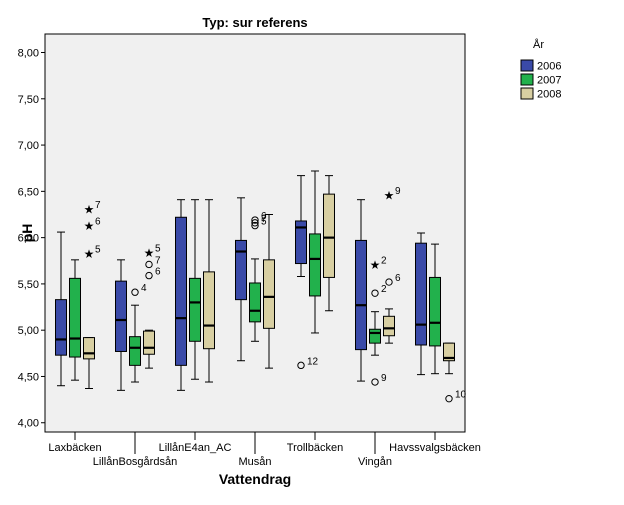 The width and height of the screenshot is (624, 505). Describe the element at coordinates (28, 54) in the screenshot. I see `y-tick-label: 8,00` at that location.